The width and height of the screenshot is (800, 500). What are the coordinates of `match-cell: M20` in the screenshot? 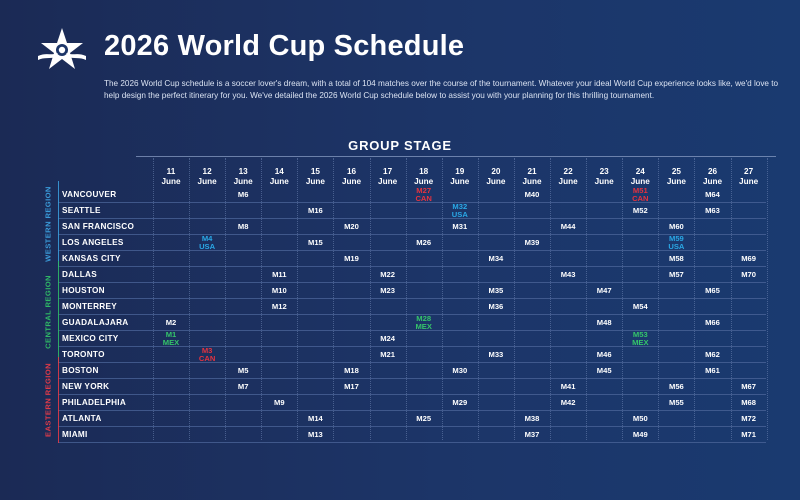 It's located at (352, 227).